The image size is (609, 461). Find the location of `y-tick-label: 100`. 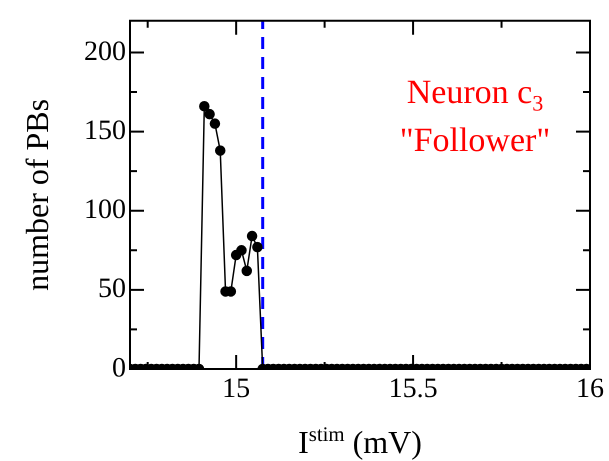

y-tick-label: 100 is located at coordinates (105, 210).